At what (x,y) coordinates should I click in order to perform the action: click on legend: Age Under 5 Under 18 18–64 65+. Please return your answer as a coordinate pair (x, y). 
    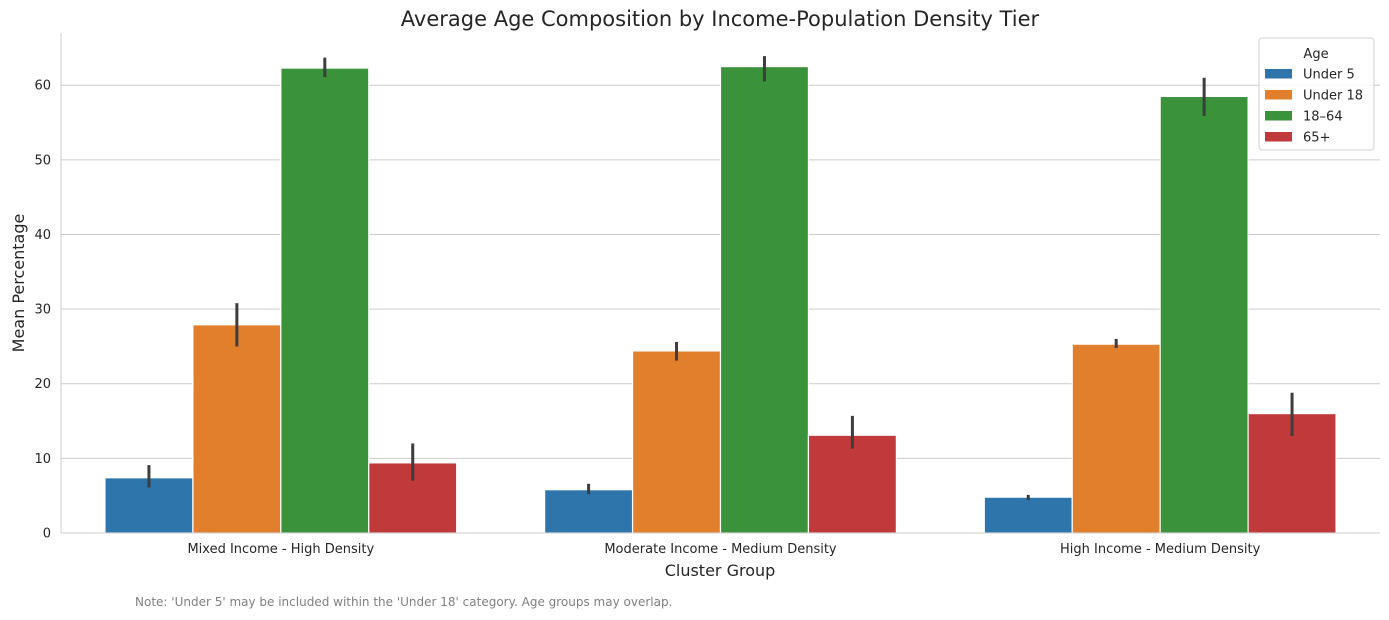
    Looking at the image, I should click on (1316, 94).